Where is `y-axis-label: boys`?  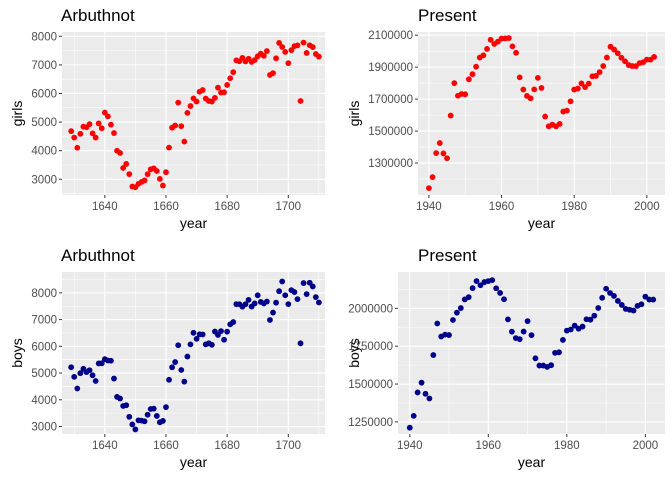
y-axis-label: boys is located at coordinates (354, 353).